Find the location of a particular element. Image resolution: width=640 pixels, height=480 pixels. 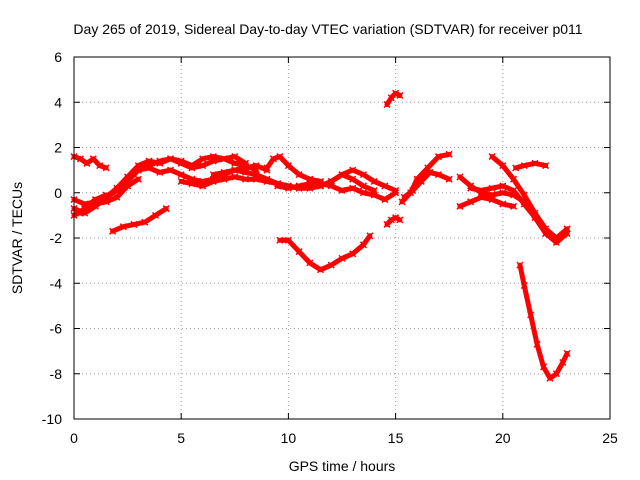

y-axis-label: SDTVAR / TECUs is located at coordinates (17, 238).